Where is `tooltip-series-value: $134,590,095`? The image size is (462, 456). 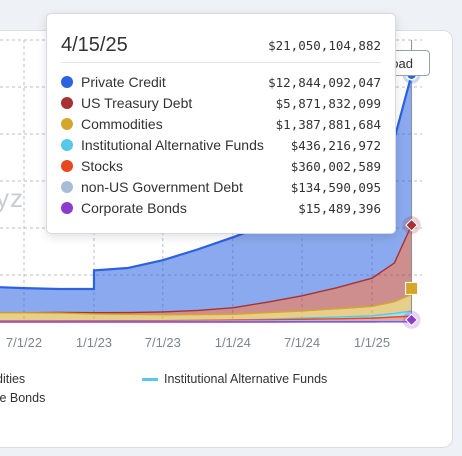
tooltip-series-value: $134,590,095 is located at coordinates (335, 187).